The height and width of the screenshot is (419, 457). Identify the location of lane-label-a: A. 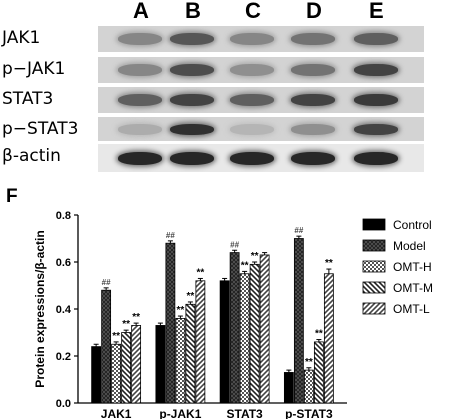
(141, 11).